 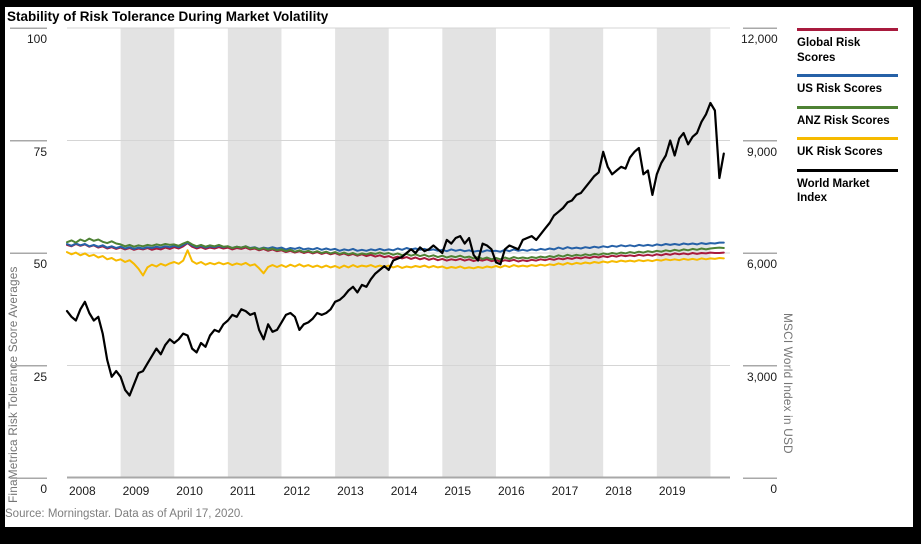 What do you see at coordinates (297, 491) in the screenshot?
I see `x-axis-label-2012: 2012` at bounding box center [297, 491].